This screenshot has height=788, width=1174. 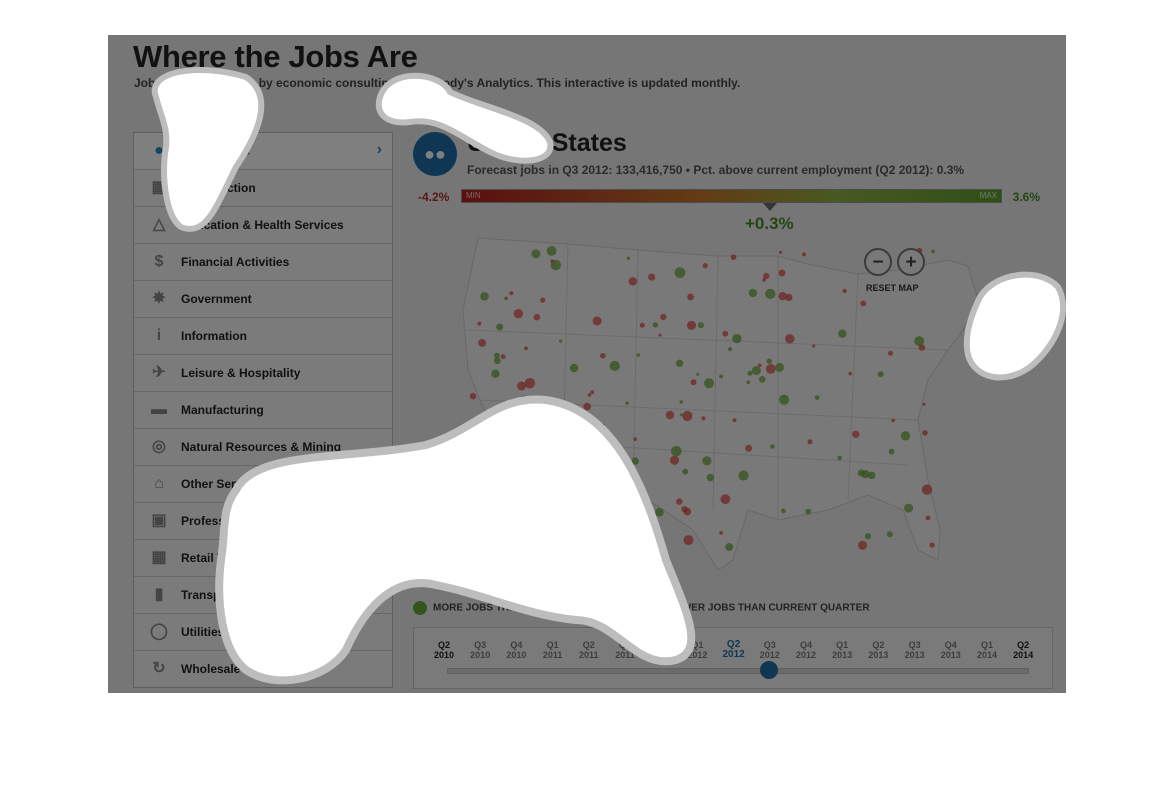 I want to click on timeline-quarter: Q2 2014, so click(x=1023, y=650).